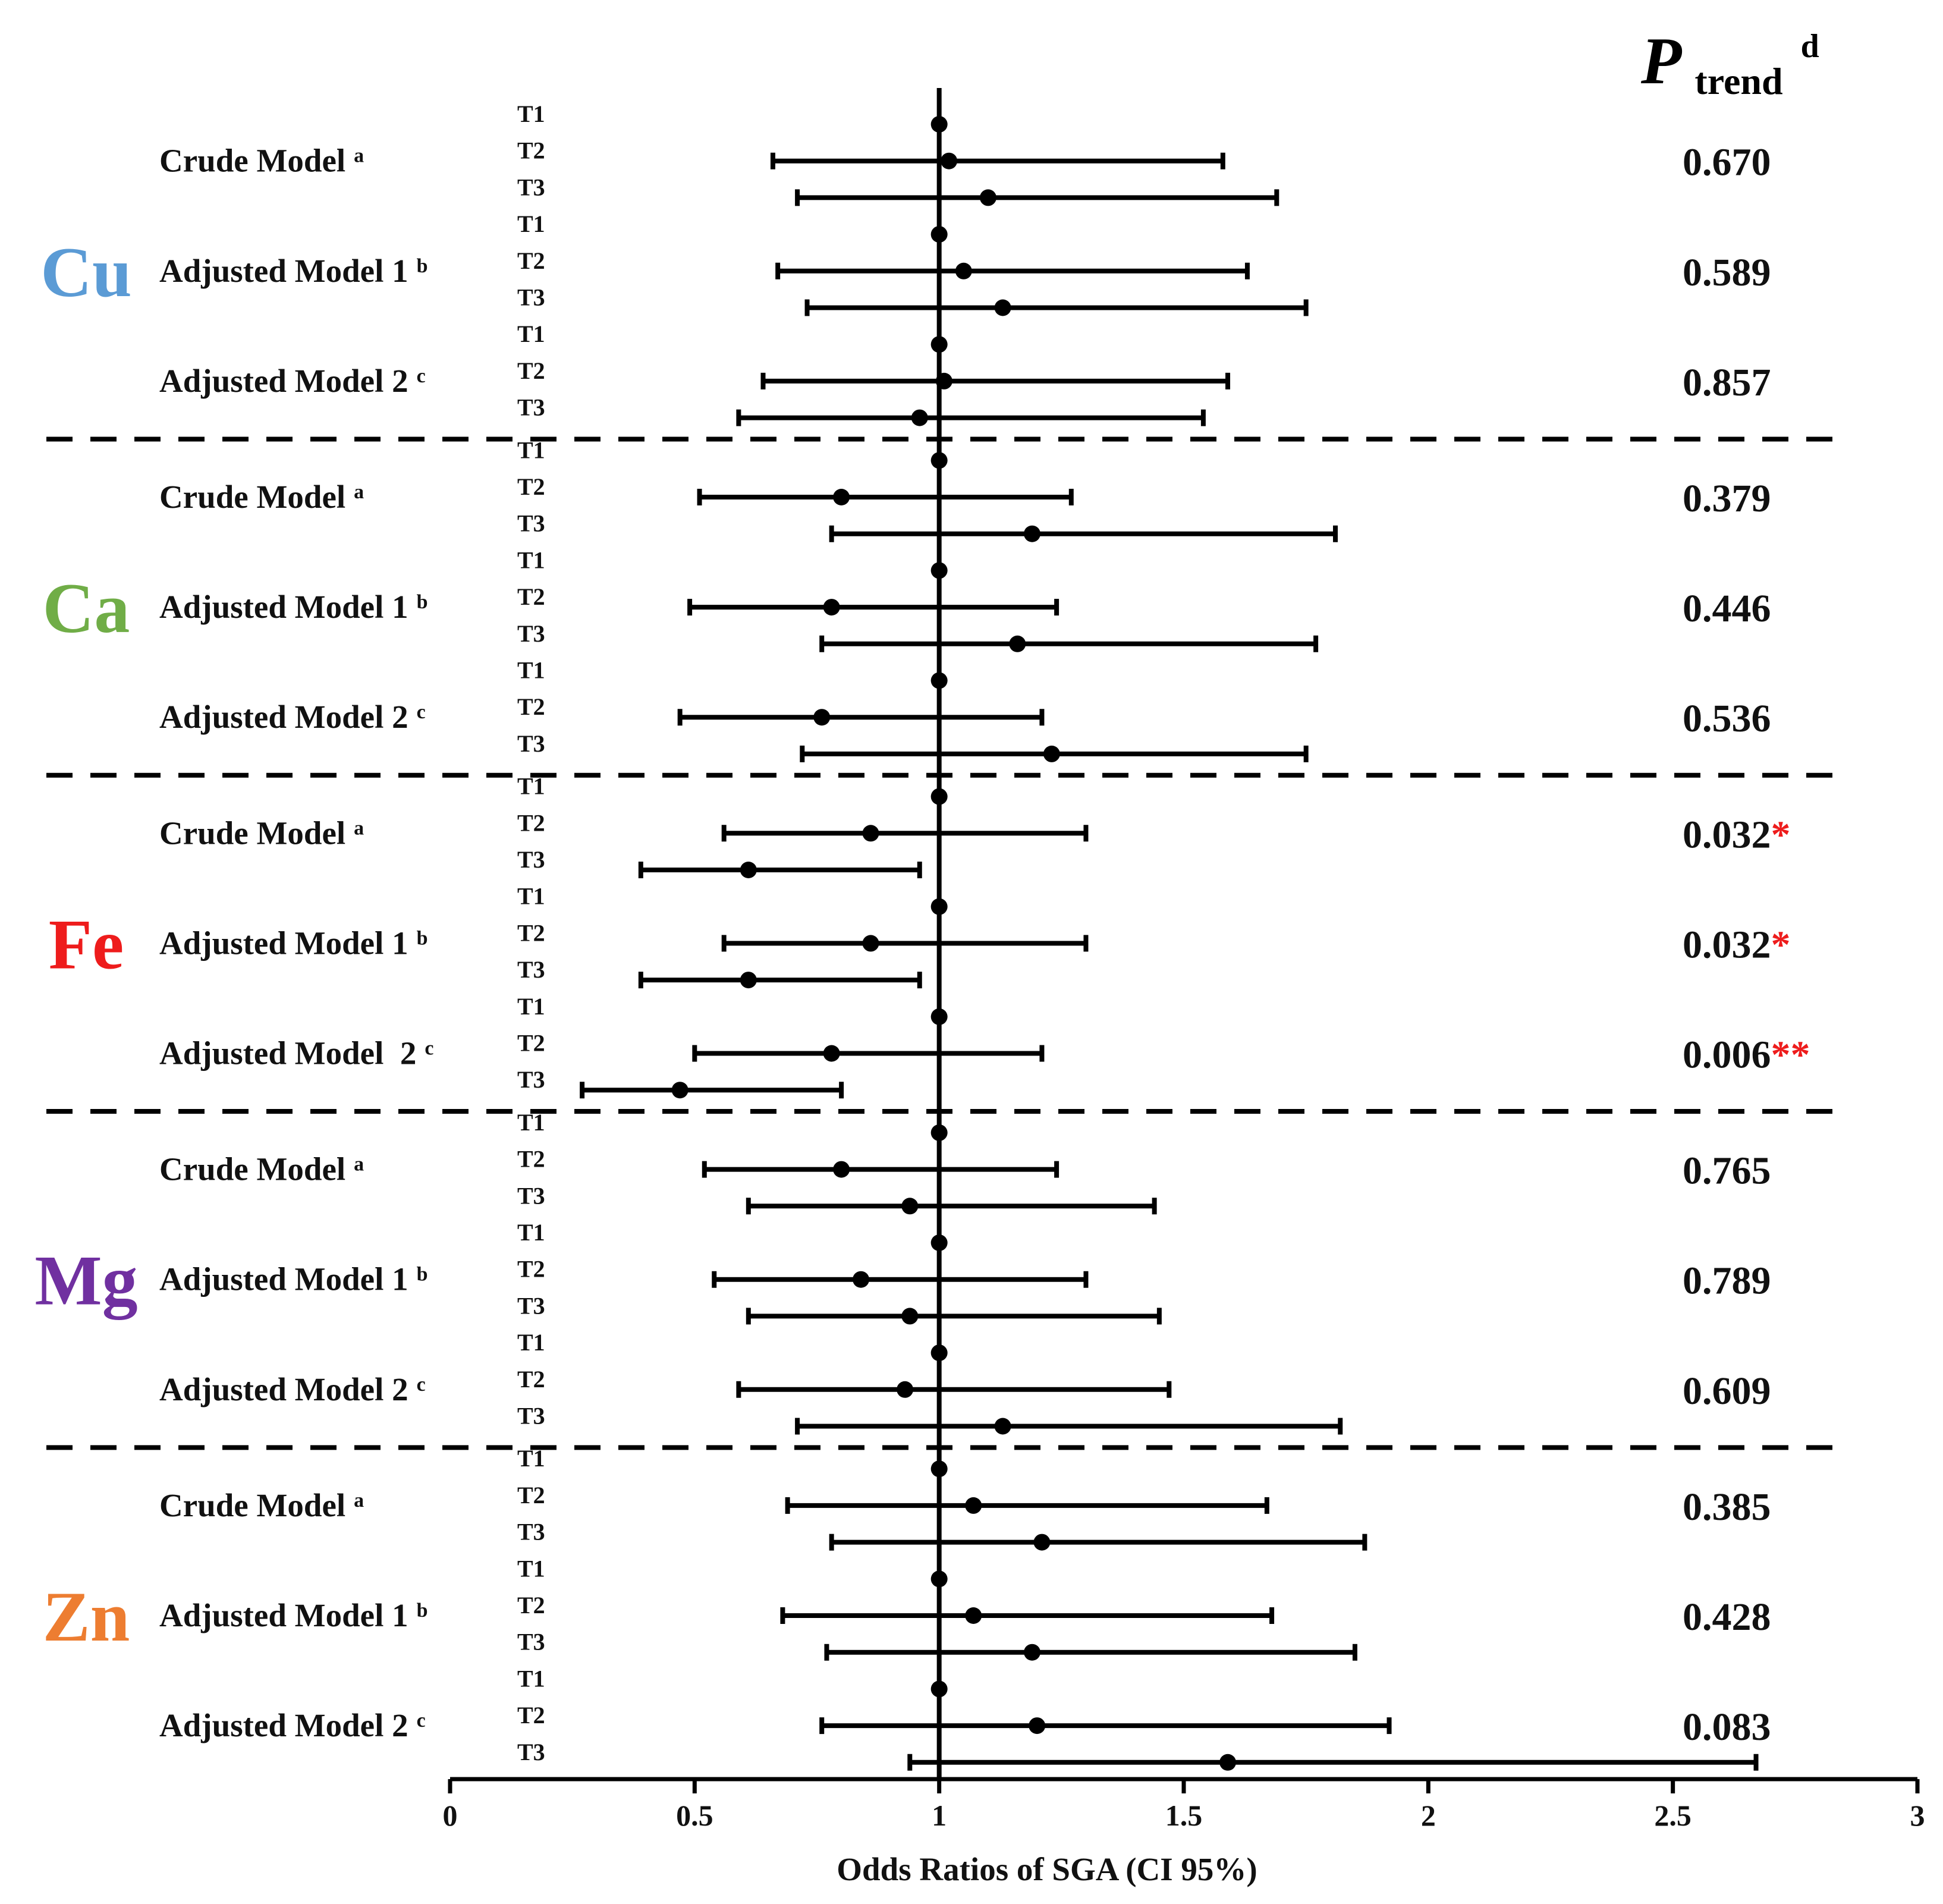 This screenshot has width=1943, height=1904. What do you see at coordinates (450, 1815) in the screenshot?
I see `x-tick-label: 0` at bounding box center [450, 1815].